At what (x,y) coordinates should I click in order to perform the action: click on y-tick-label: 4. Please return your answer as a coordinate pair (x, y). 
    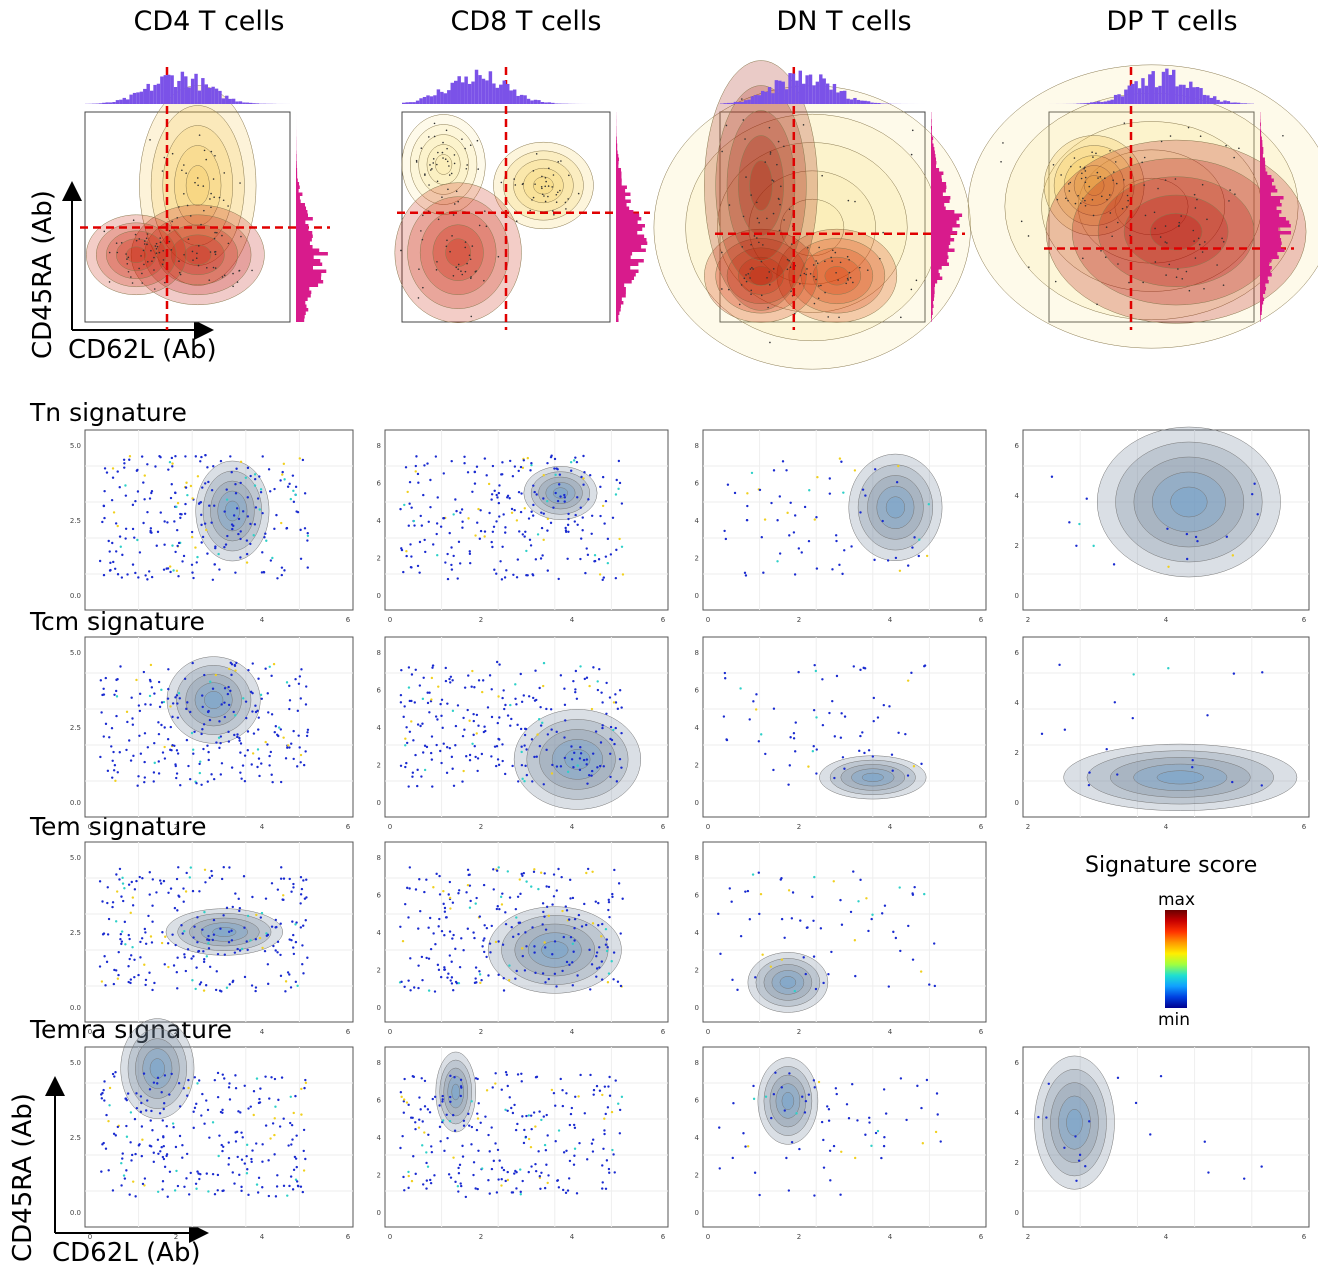
    Looking at the image, I should click on (697, 521).